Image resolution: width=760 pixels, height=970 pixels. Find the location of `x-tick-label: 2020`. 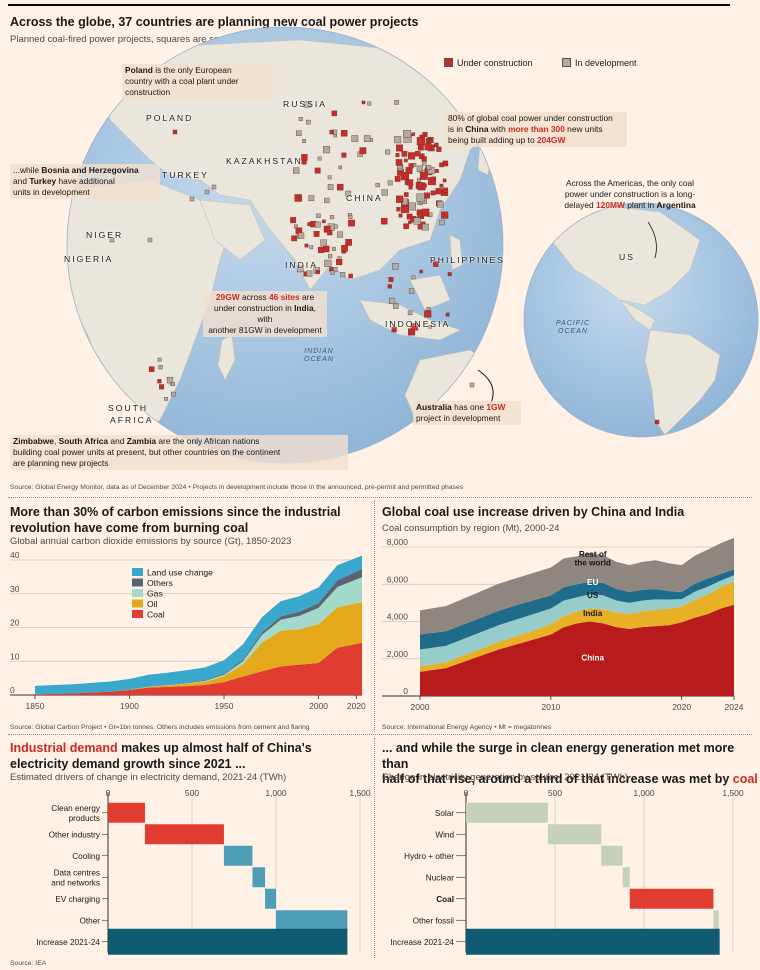

x-tick-label: 2020 is located at coordinates (356, 706).